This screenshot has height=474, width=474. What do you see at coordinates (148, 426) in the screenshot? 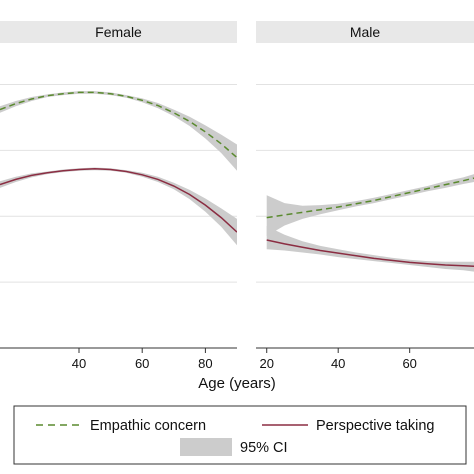
I see `legend-label-empathic-concern: Empathic concern` at bounding box center [148, 426].